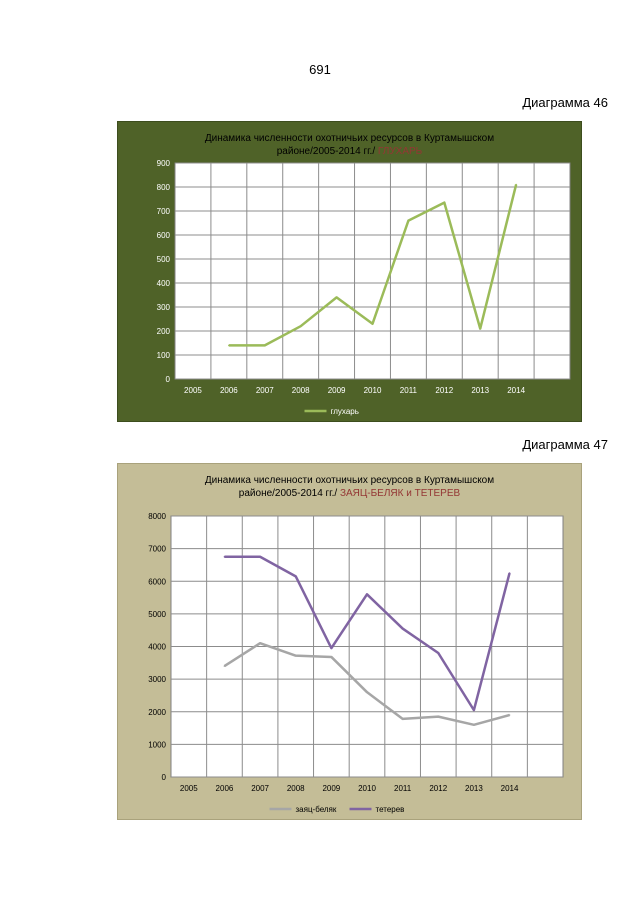 The width and height of the screenshot is (640, 905). Describe the element at coordinates (157, 647) in the screenshot. I see `y-tick-label: 4000` at that location.